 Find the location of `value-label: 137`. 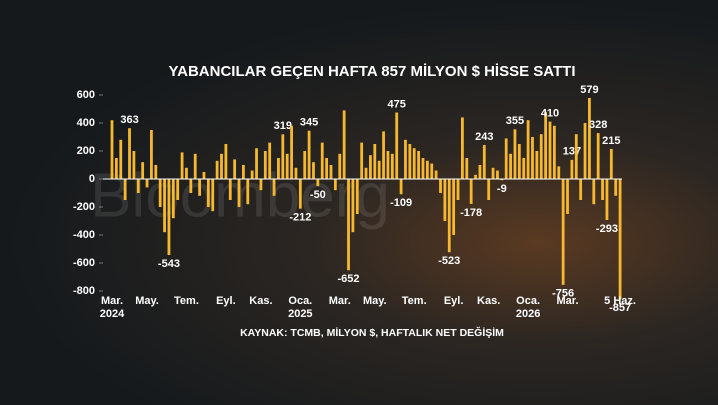

value-label: 137 is located at coordinates (572, 152).